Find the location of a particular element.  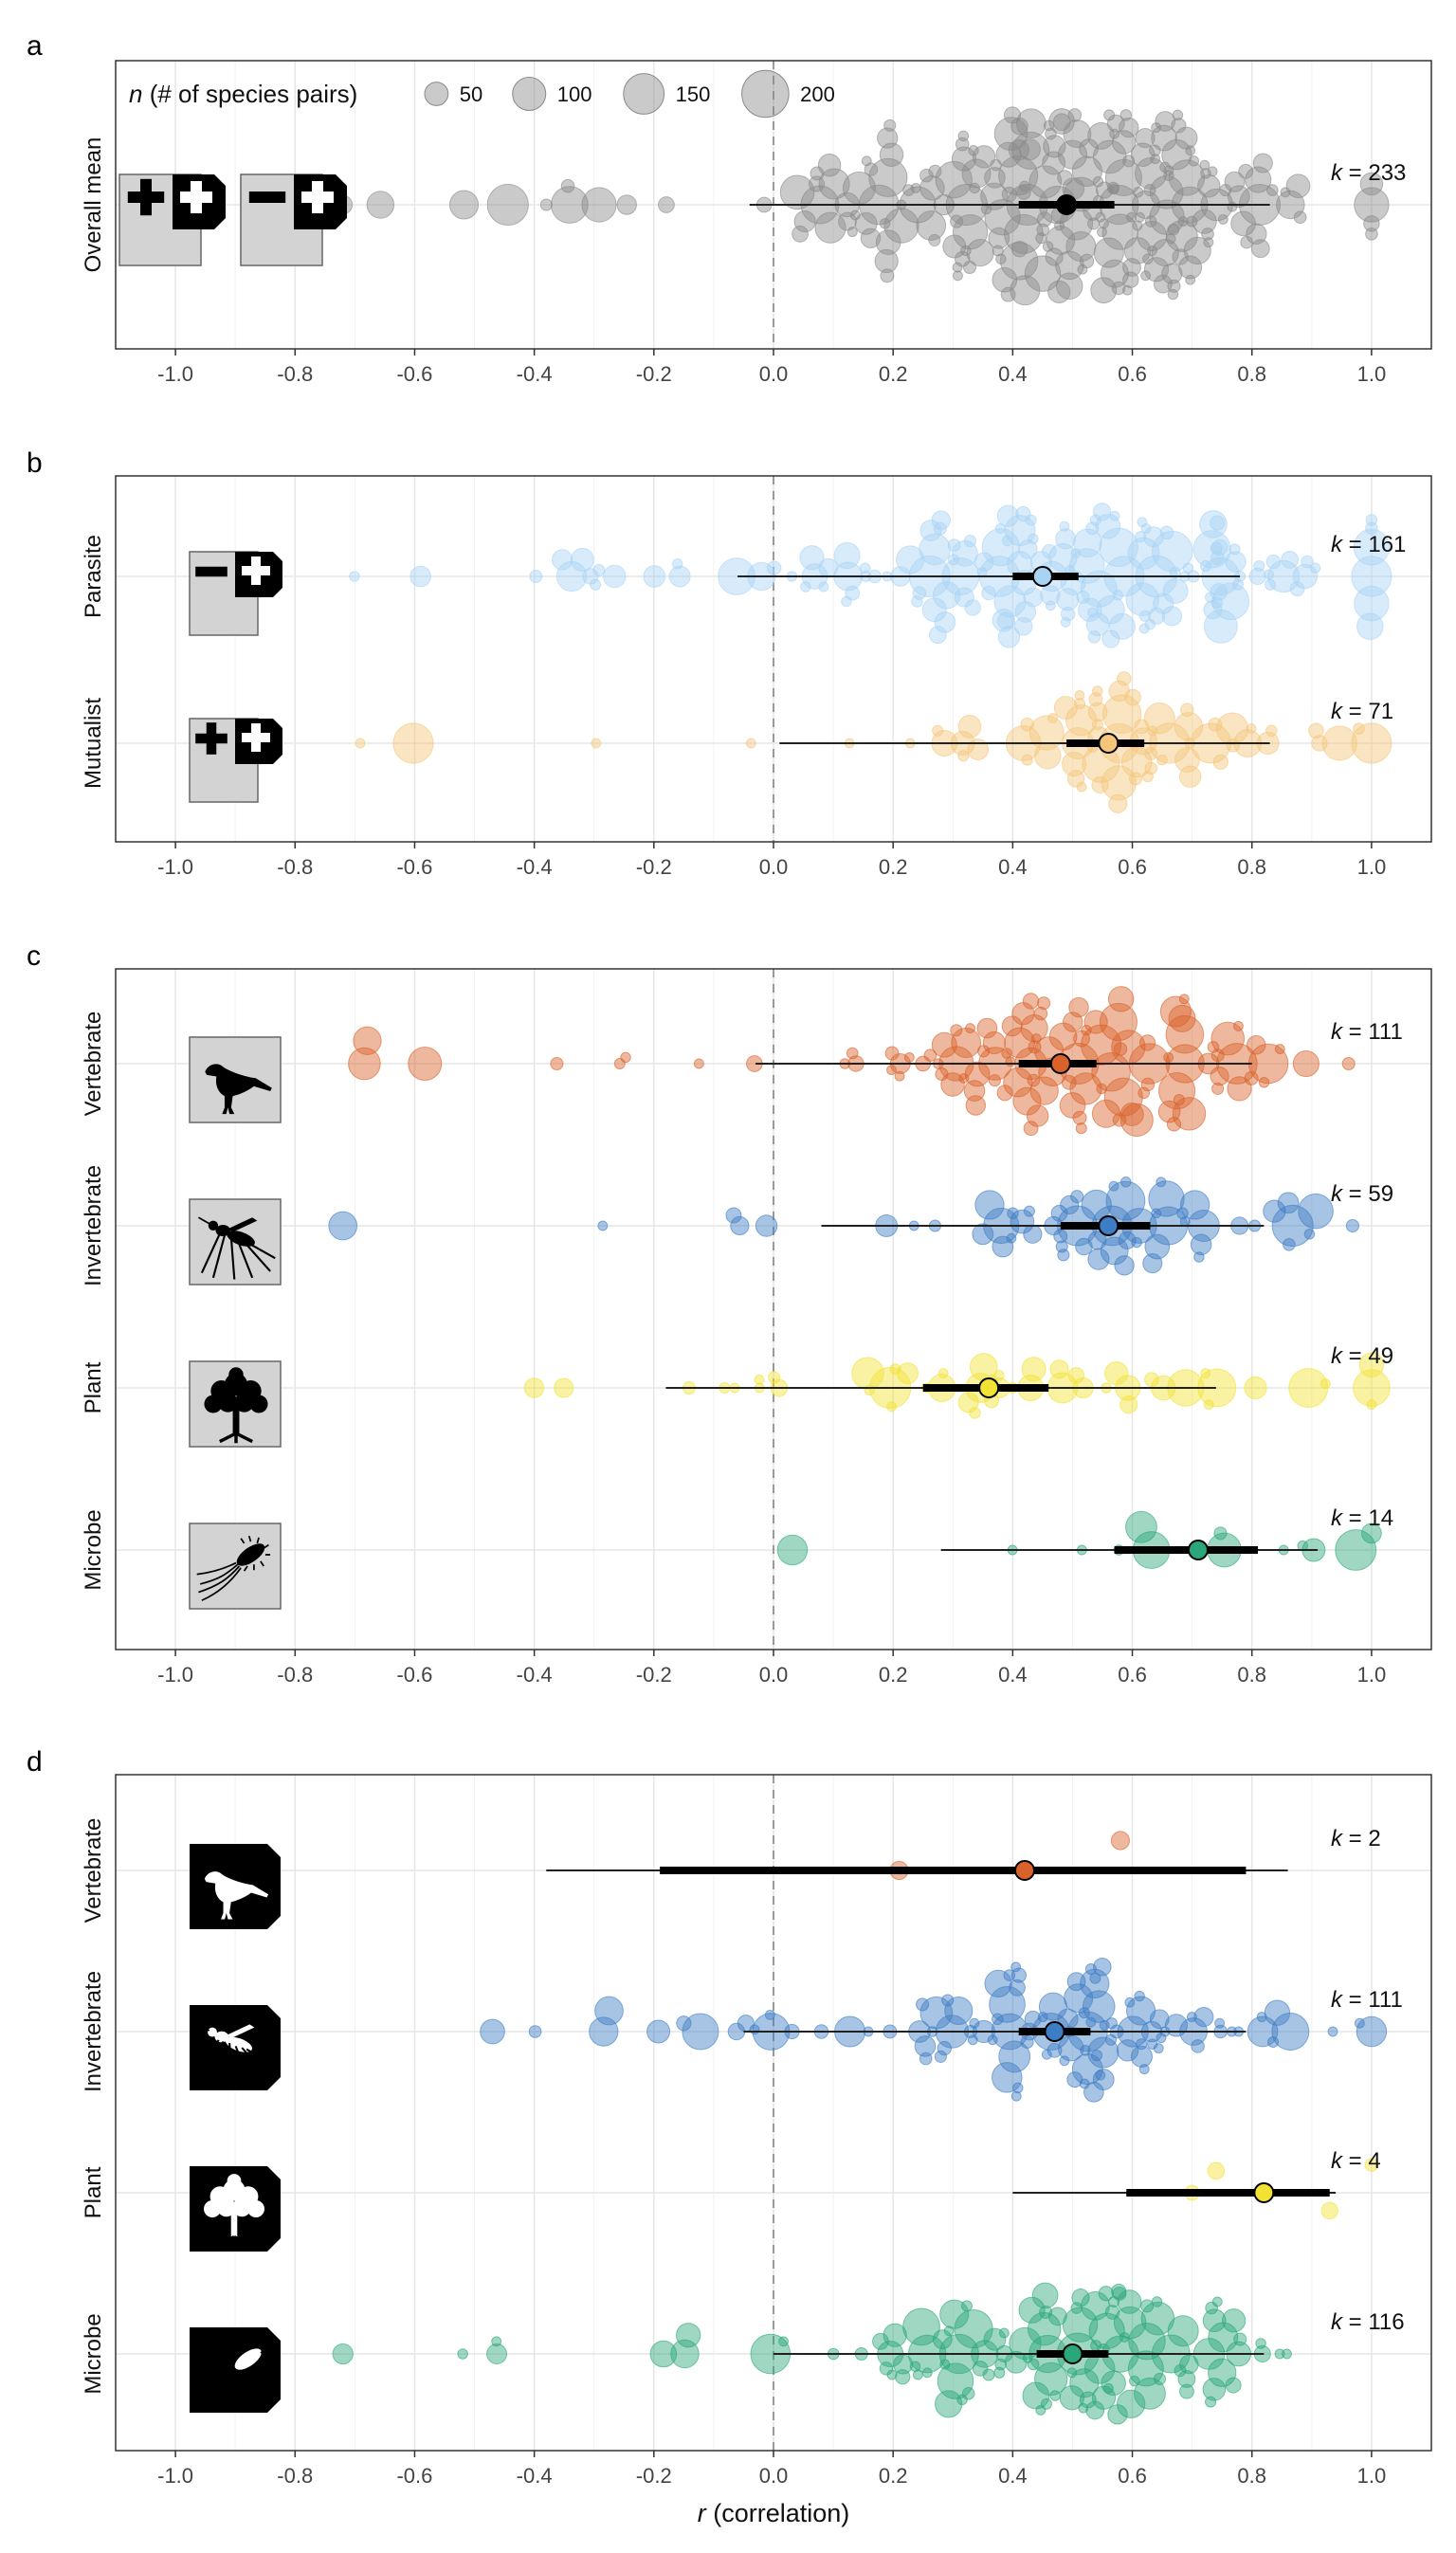

x-tick-label: 0.8 is located at coordinates (1251, 1675).